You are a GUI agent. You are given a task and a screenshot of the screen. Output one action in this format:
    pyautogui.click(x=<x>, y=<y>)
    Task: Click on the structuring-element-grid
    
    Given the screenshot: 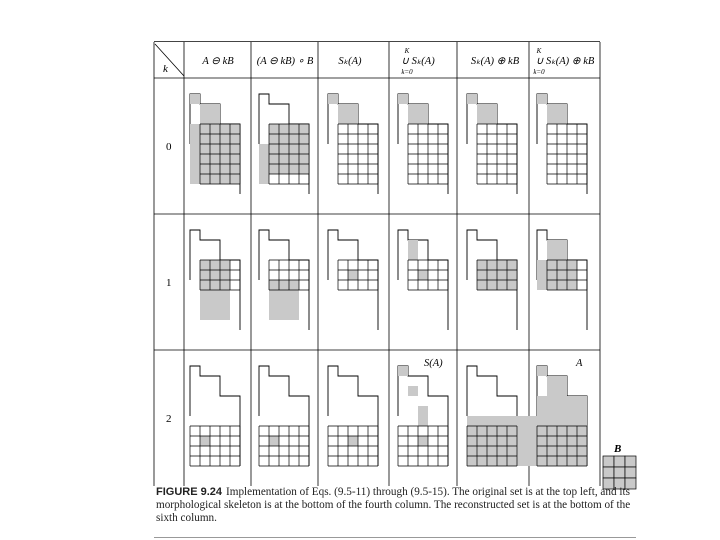 What is the action you would take?
    pyautogui.click(x=619, y=472)
    